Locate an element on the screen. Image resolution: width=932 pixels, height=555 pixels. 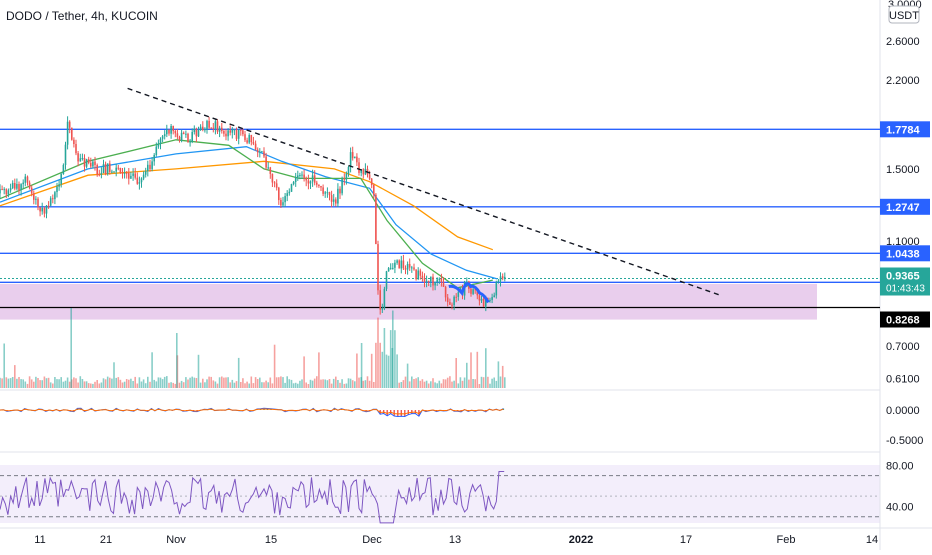
pattern-curve is located at coordinates (469, 293).